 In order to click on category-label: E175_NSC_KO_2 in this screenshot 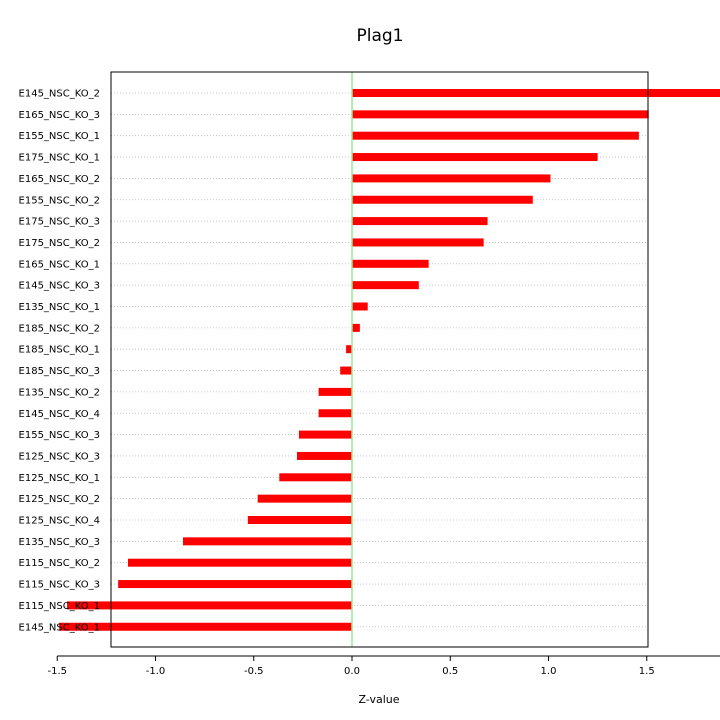, I will do `click(59, 243)`.